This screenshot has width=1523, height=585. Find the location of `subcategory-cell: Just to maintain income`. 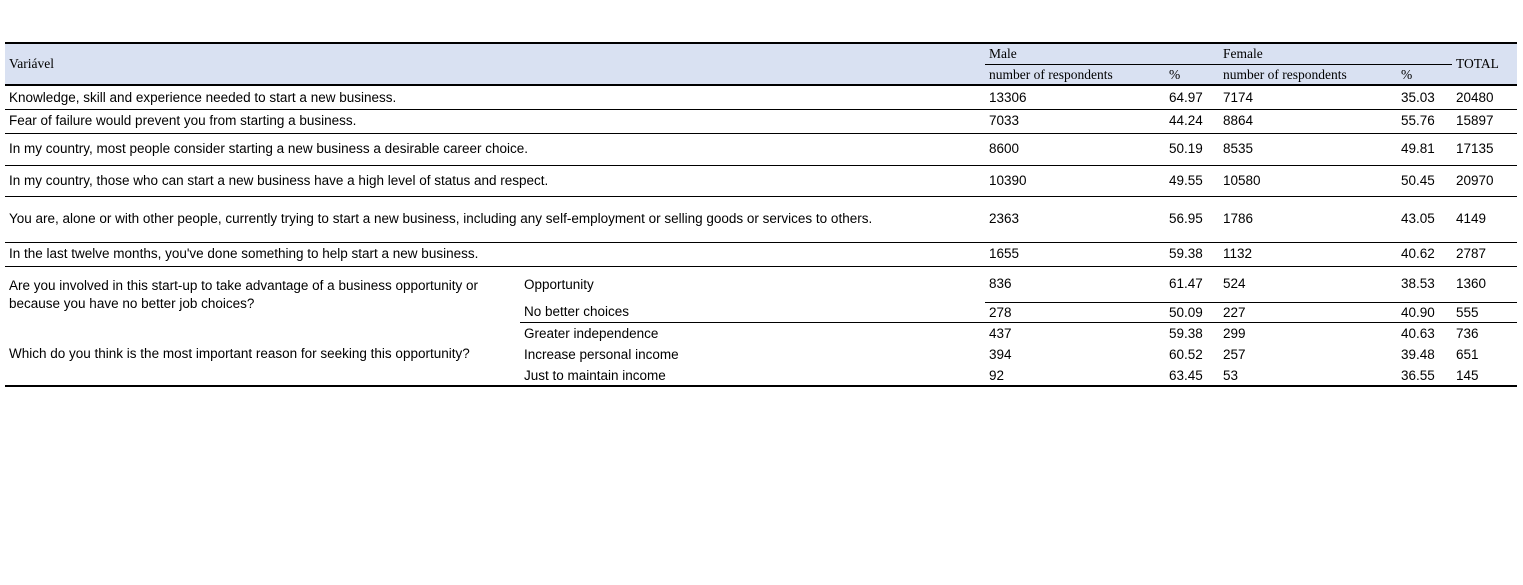

subcategory-cell: Just to maintain income is located at coordinates (595, 375).